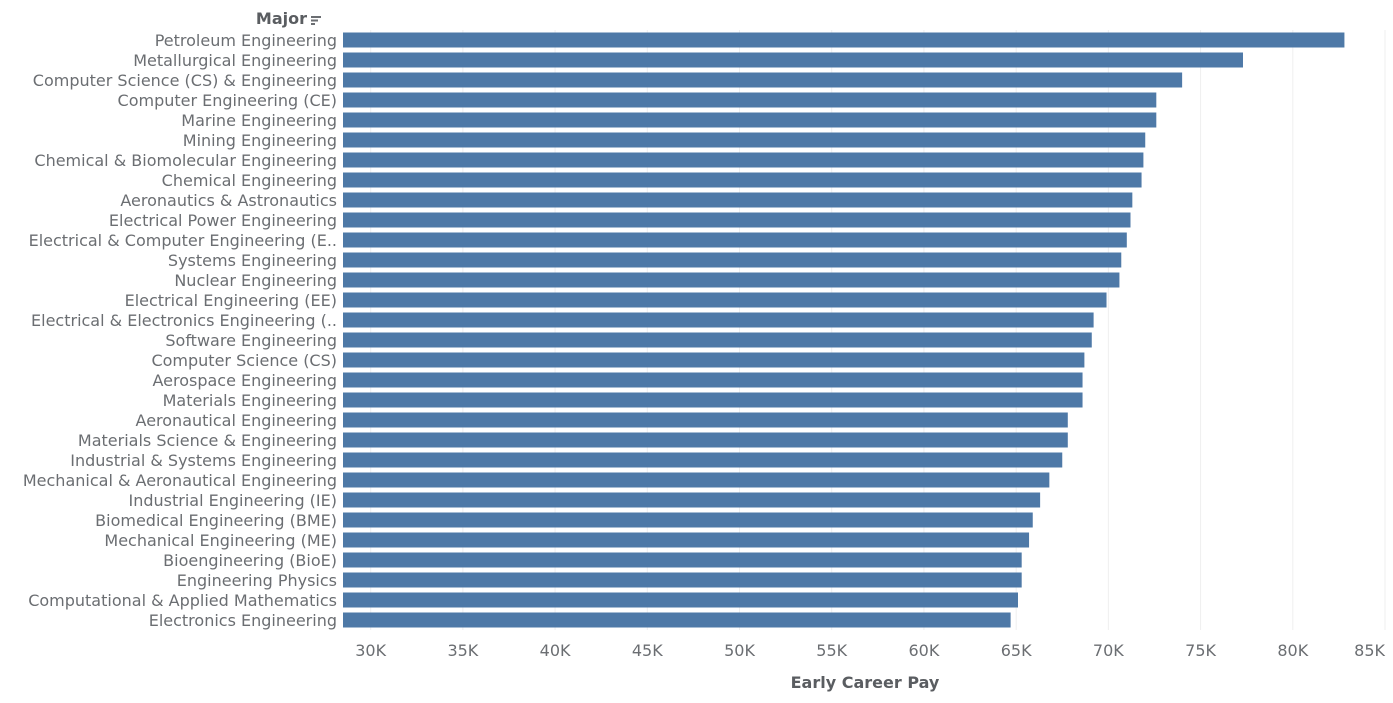 The width and height of the screenshot is (1393, 703). I want to click on category-label: Industrial Engineering (IE), so click(232, 500).